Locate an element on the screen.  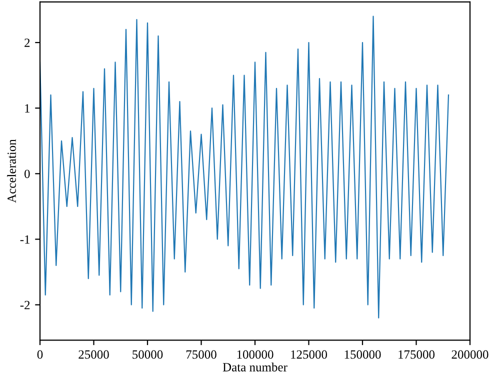
y-tick-label: 0 is located at coordinates (27, 174).